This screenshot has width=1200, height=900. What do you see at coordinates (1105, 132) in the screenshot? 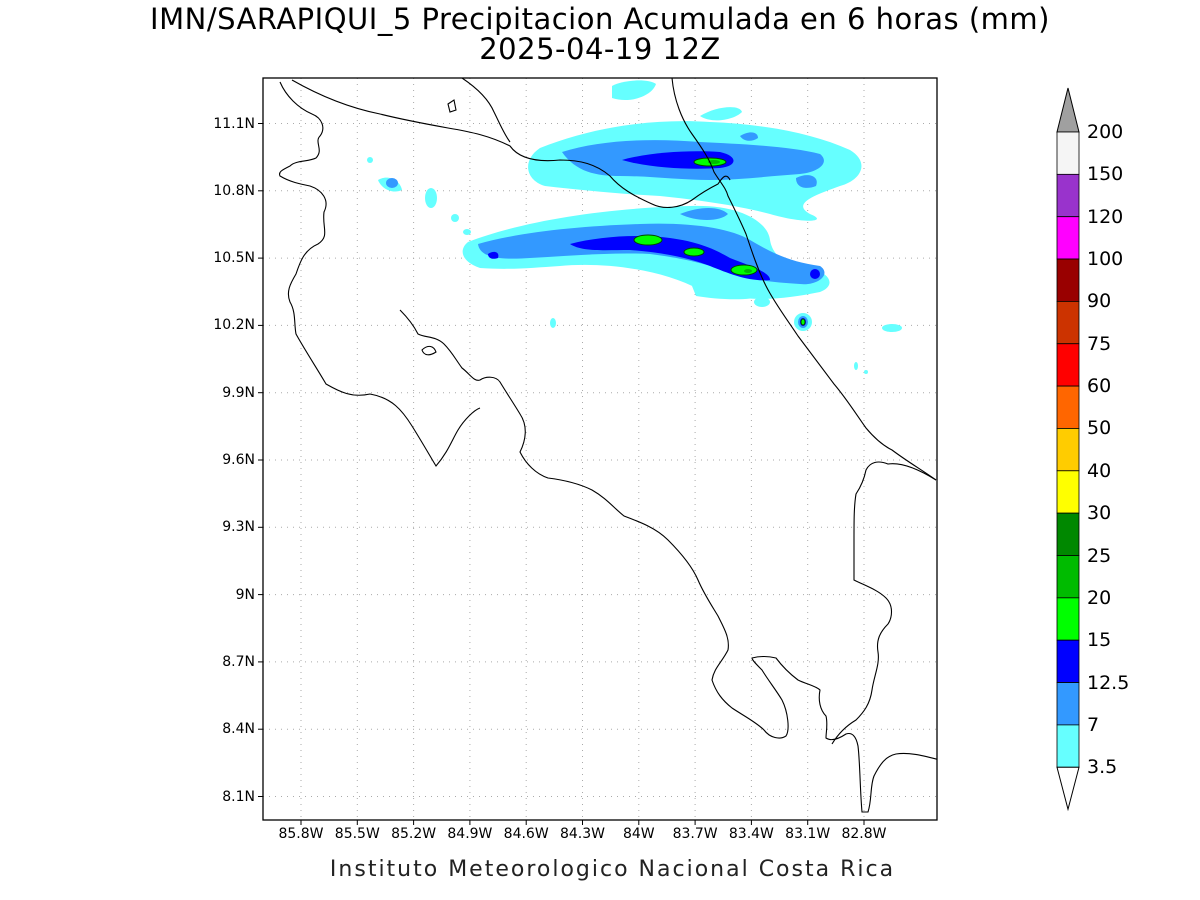
I see `colorbar-label: 200` at bounding box center [1105, 132].